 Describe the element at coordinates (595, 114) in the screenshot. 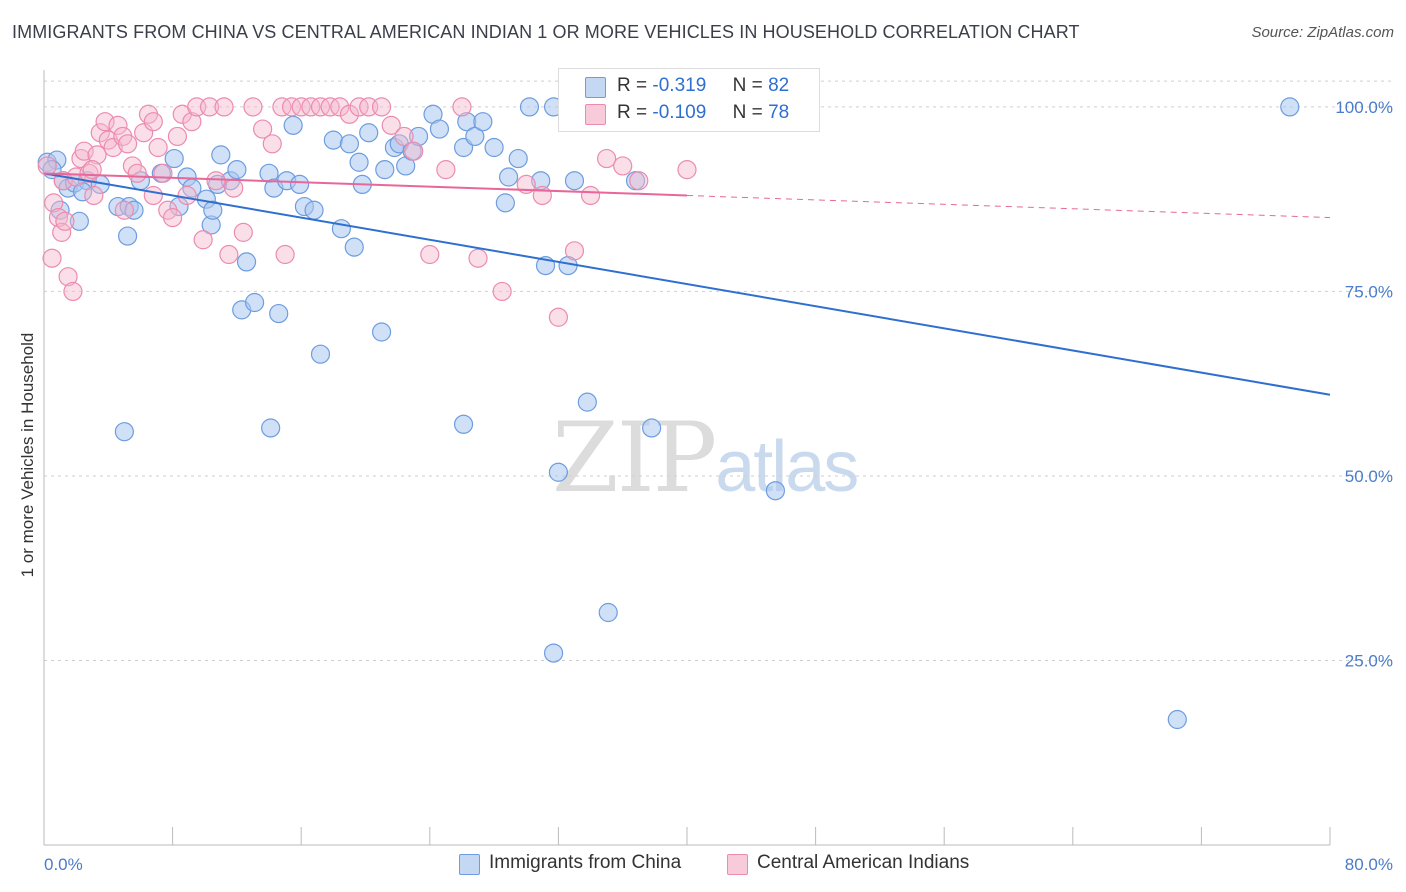

I see `legend-swatch-pink` at that location.